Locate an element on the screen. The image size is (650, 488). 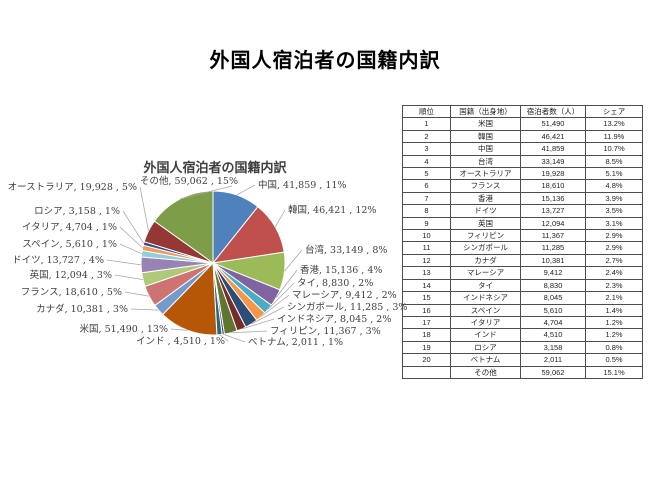
table-cell: 46,421 is located at coordinates (553, 136).